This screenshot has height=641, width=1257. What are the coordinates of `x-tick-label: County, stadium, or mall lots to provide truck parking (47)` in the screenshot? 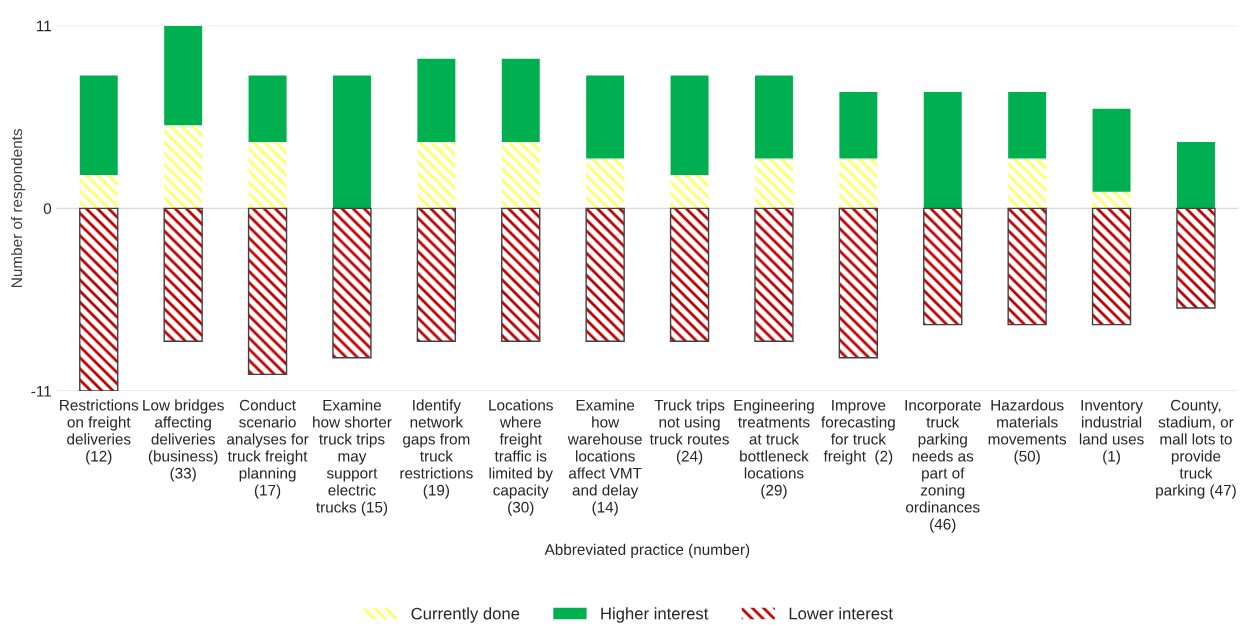 It's located at (1196, 449).